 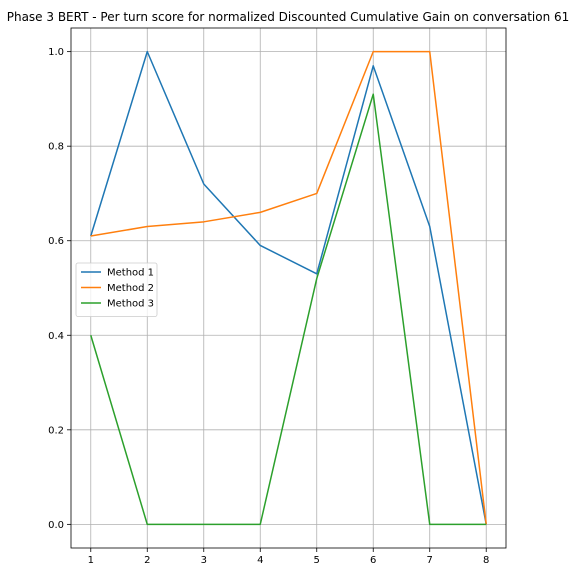 I want to click on y-tick-label: 0.8, so click(x=56, y=147).